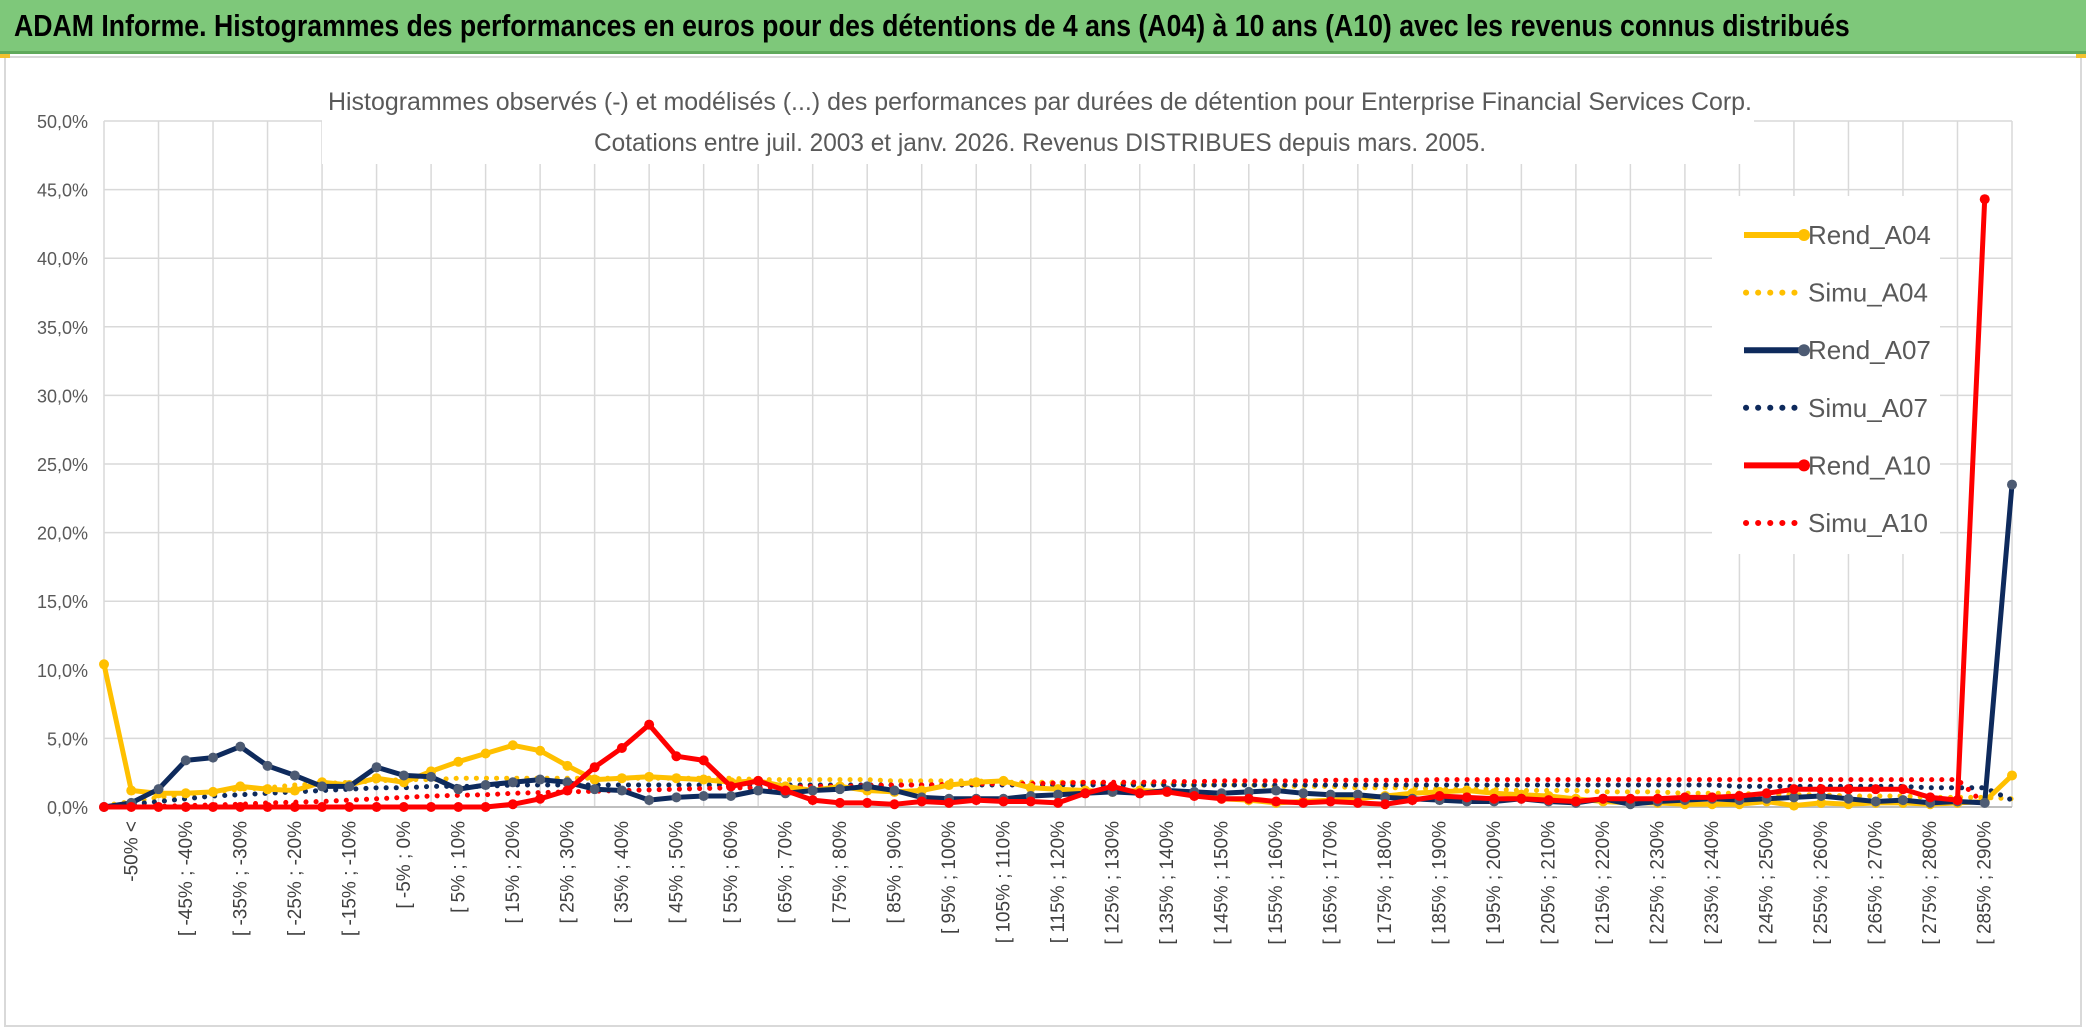 The image size is (2086, 1033). I want to click on y-tick-label: 5,0%, so click(67, 739).